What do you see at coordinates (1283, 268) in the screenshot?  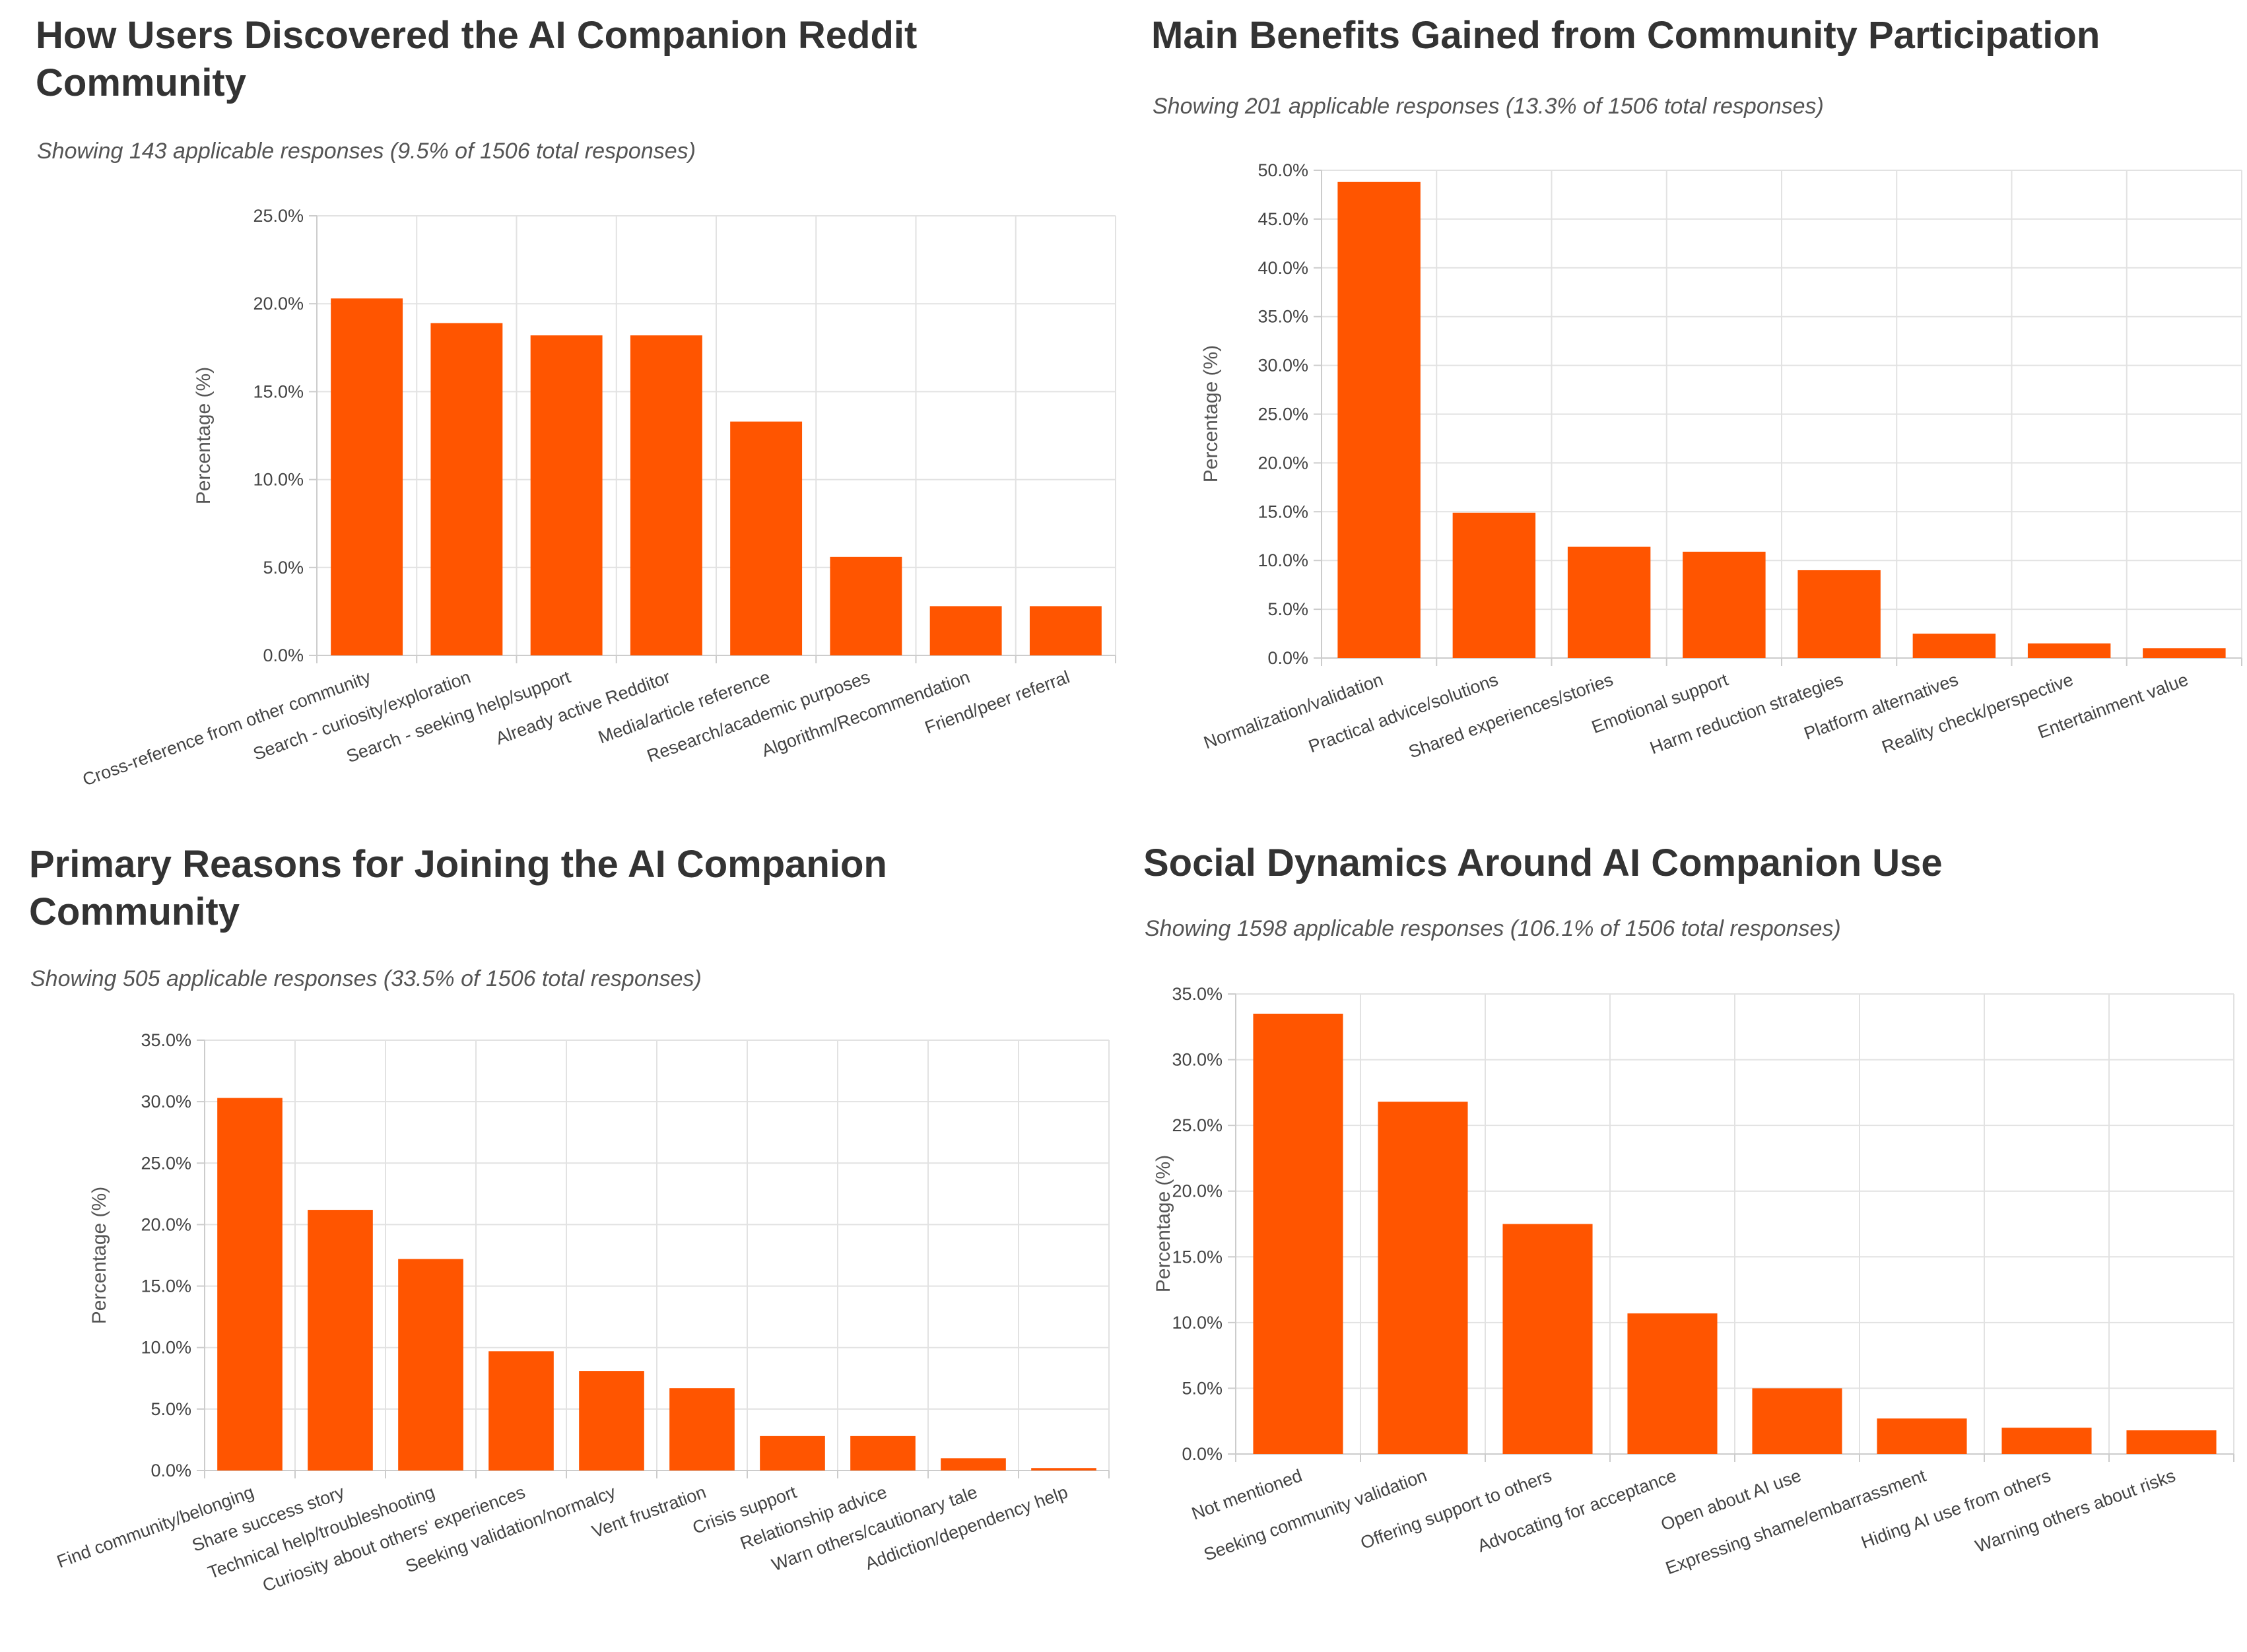 I see `y-tick-label: 40.0%` at bounding box center [1283, 268].